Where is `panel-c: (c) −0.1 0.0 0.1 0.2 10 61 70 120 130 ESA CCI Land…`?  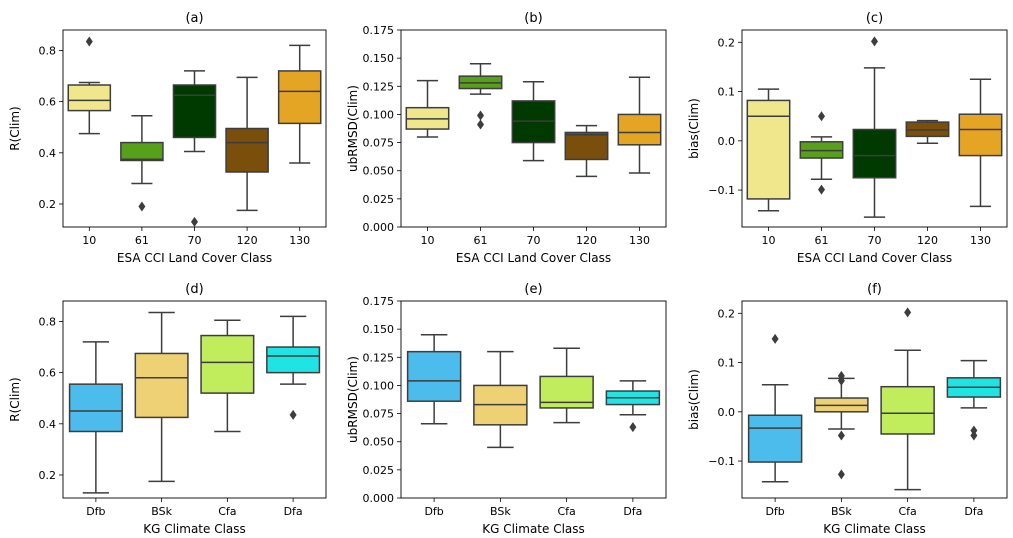 panel-c: (c) −0.1 0.0 0.1 0.2 10 61 70 120 130 ESA CCI Land… is located at coordinates (847, 138).